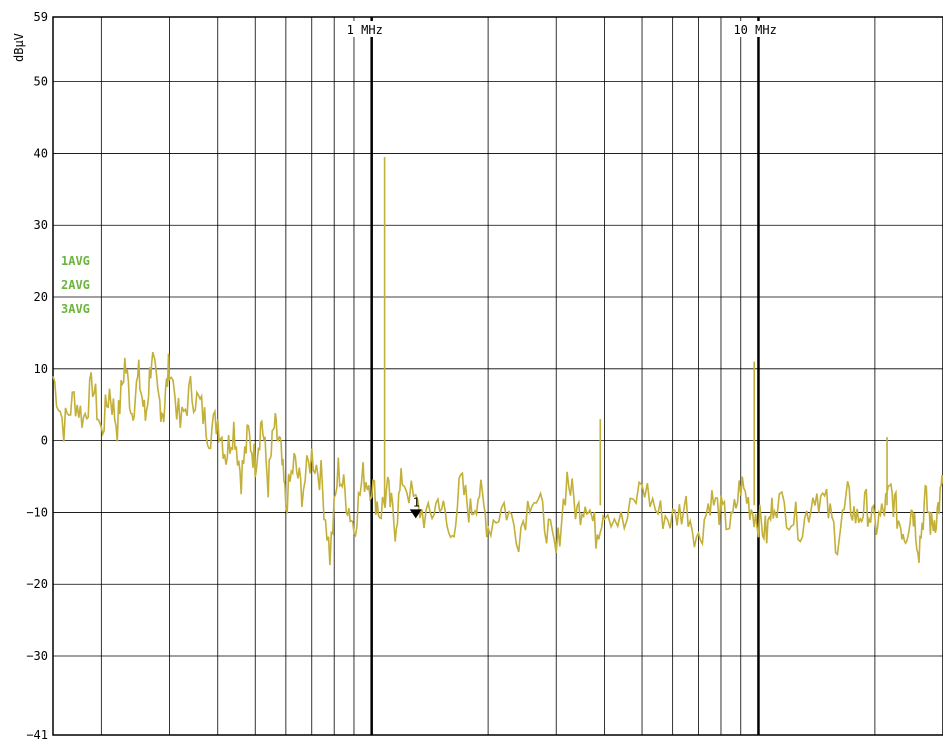 The image size is (943, 743). Describe the element at coordinates (365, 30) in the screenshot. I see `x-tick-label: 1 MHz` at that location.